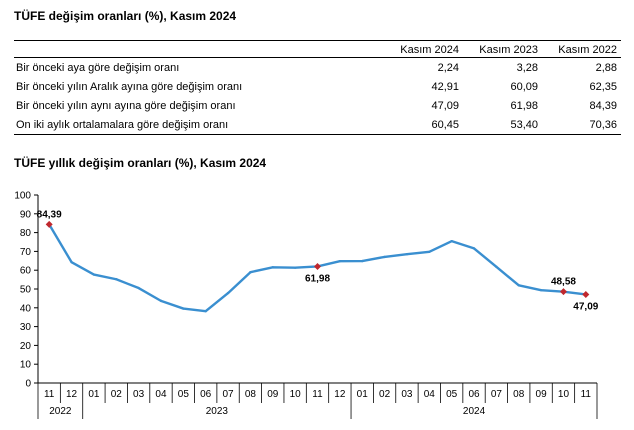  What do you see at coordinates (49, 214) in the screenshot?
I see `data-label: 84,39` at bounding box center [49, 214].